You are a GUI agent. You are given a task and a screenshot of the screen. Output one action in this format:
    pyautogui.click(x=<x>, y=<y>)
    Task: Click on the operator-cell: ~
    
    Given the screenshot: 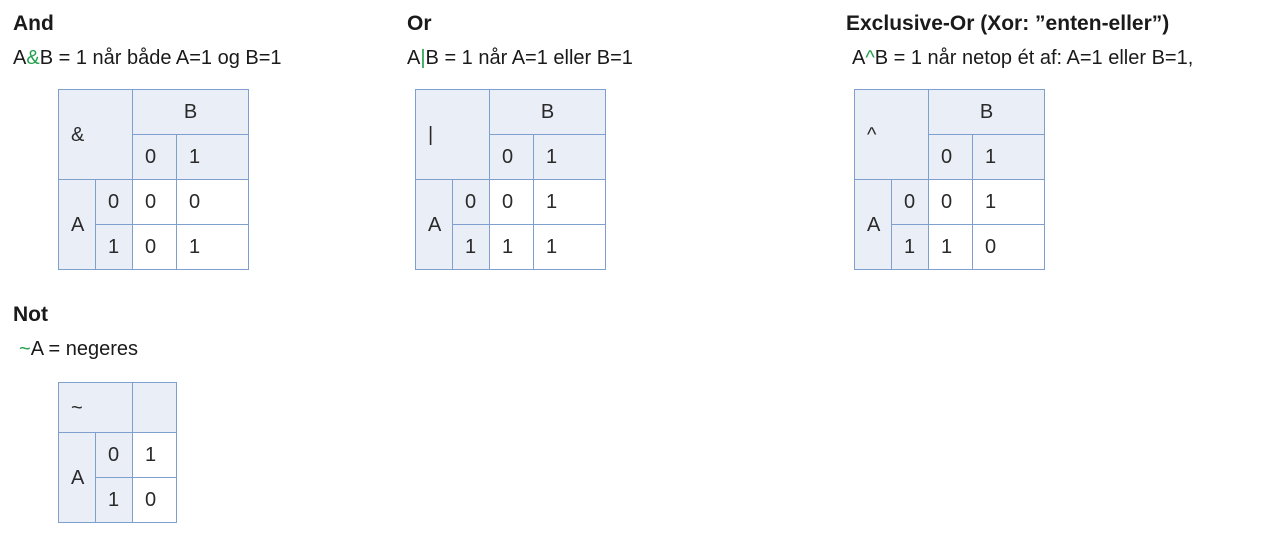 What is the action you would take?
    pyautogui.click(x=95, y=407)
    